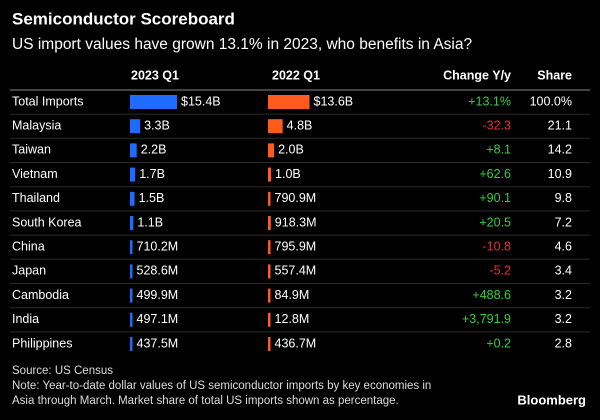 The width and height of the screenshot is (600, 420). Describe the element at coordinates (495, 222) in the screenshot. I see `change-value: +20.5` at that location.